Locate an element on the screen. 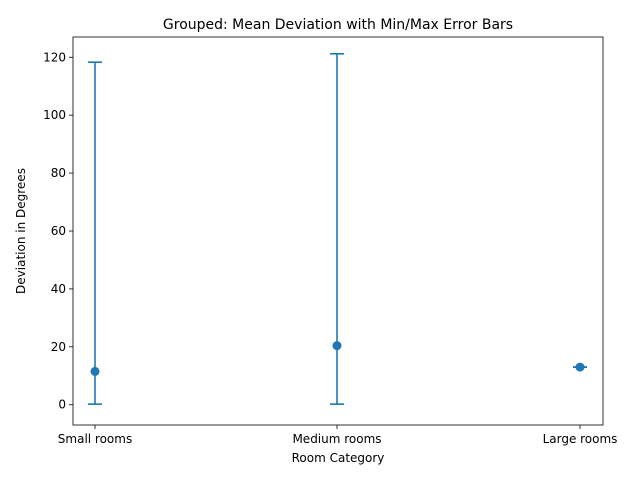 The image size is (640, 480). y-tick-label: 40 is located at coordinates (58, 289).